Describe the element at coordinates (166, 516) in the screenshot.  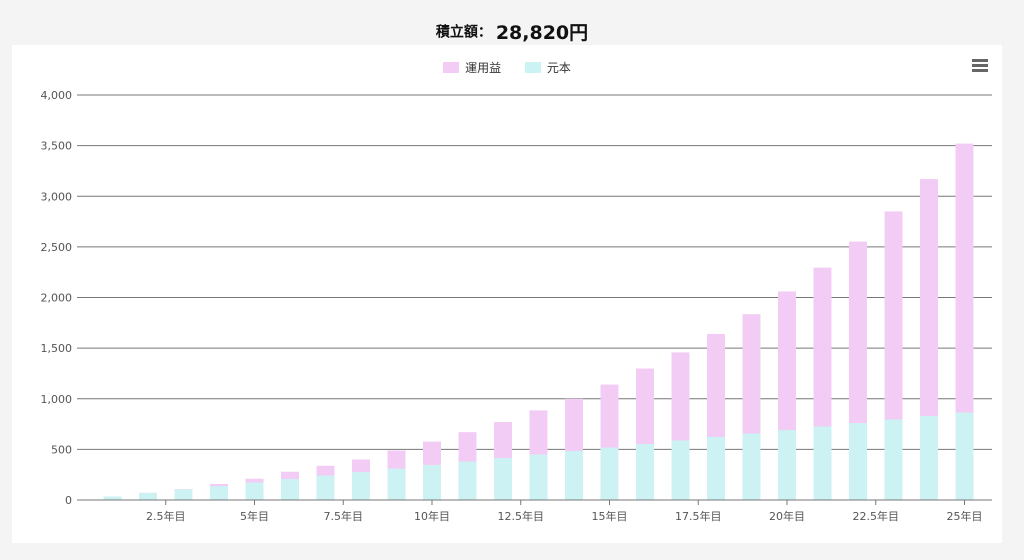
I see `x-tick-label: 2.5年目` at that location.